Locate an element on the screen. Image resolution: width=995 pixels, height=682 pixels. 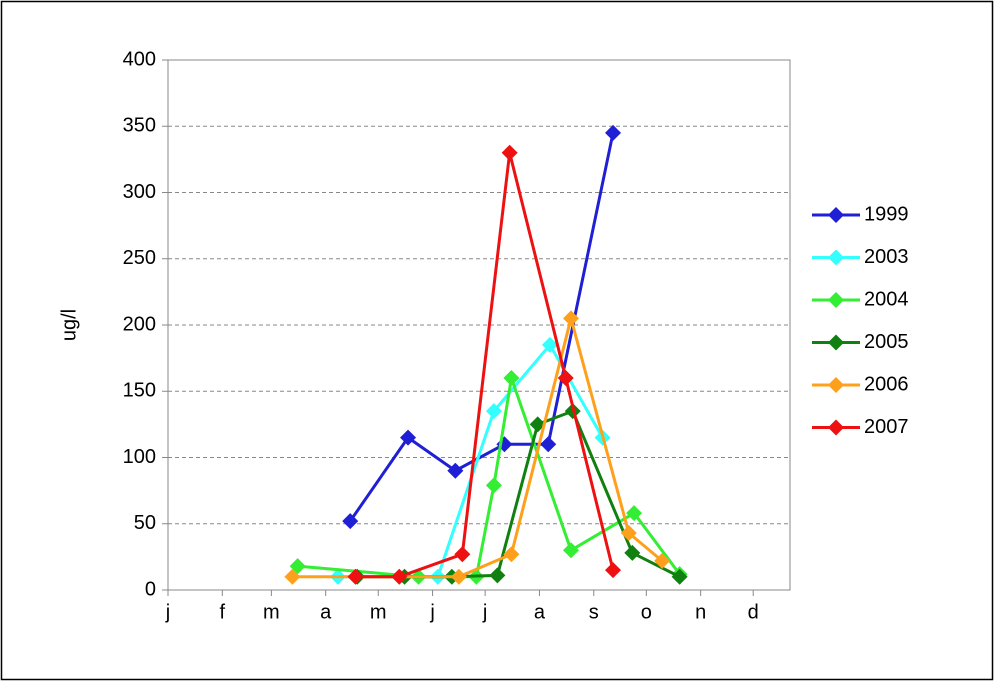
legend-label: 2005 is located at coordinates (886, 342).